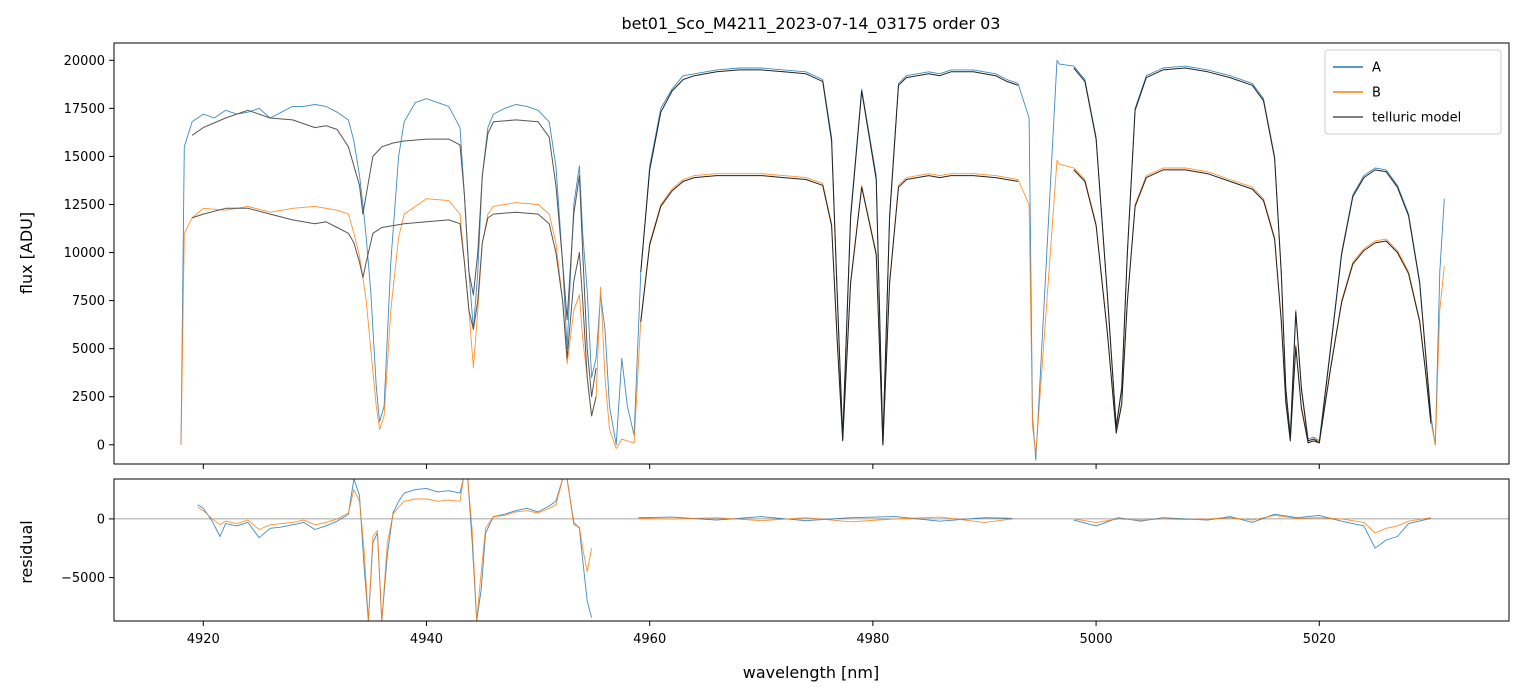 The width and height of the screenshot is (1523, 696). Describe the element at coordinates (872, 639) in the screenshot. I see `x-tick-label: 4980` at that location.